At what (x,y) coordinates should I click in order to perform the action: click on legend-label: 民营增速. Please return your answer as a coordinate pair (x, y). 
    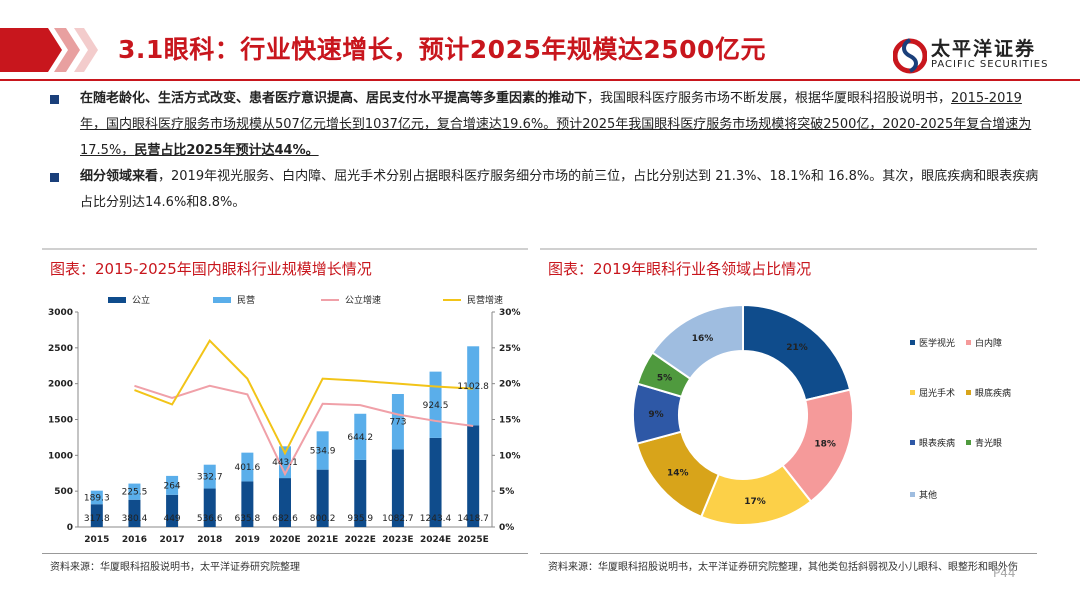
    Looking at the image, I should click on (485, 300).